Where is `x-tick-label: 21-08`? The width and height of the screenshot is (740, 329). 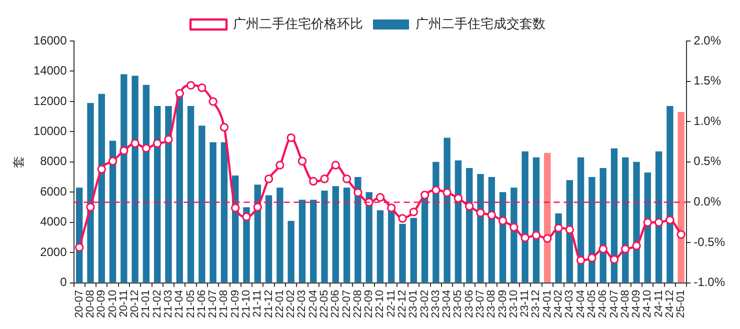
x-tick-label: 21-08 is located at coordinates (224, 304).